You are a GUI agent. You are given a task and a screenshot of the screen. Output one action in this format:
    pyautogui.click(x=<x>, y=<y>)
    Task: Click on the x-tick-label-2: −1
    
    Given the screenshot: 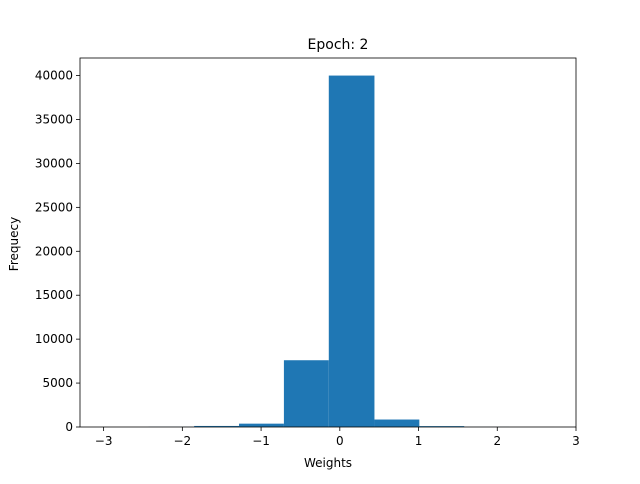 What is the action you would take?
    pyautogui.click(x=261, y=441)
    